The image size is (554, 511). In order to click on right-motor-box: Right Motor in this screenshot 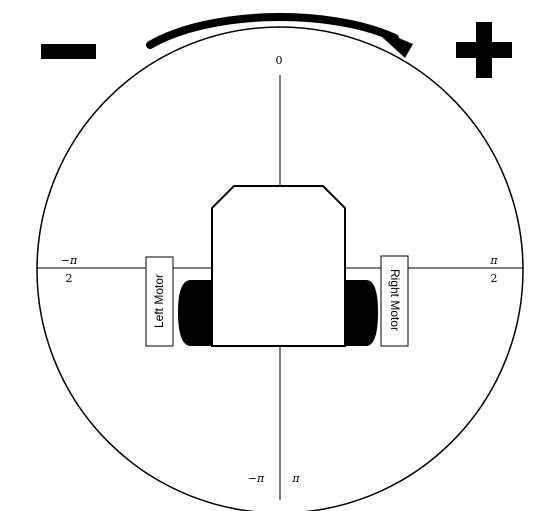, I will do `click(394, 301)`.